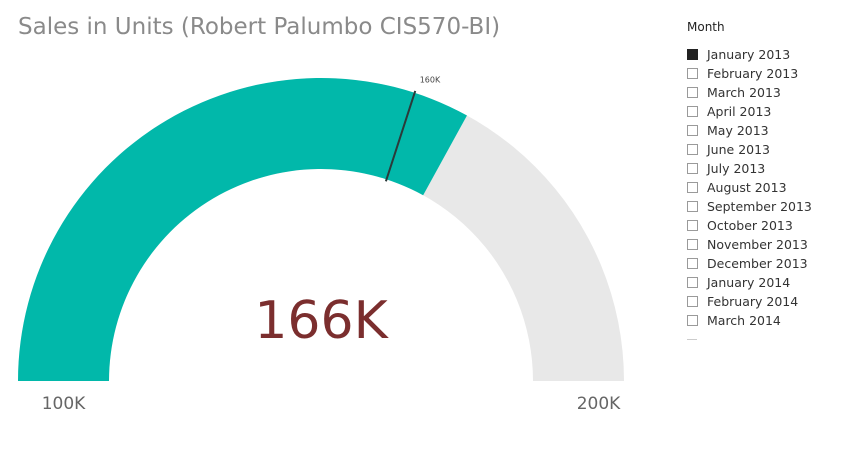 The width and height of the screenshot is (856, 465). I want to click on slicer-item-label: October 2013, so click(750, 225).